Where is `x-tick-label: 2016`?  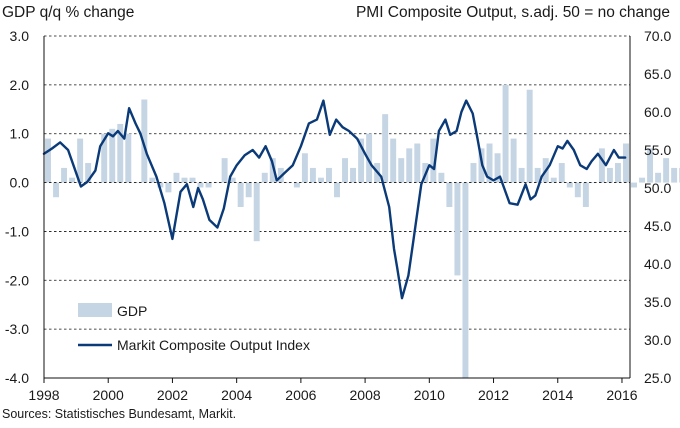 x-tick-label: 2016 is located at coordinates (621, 395).